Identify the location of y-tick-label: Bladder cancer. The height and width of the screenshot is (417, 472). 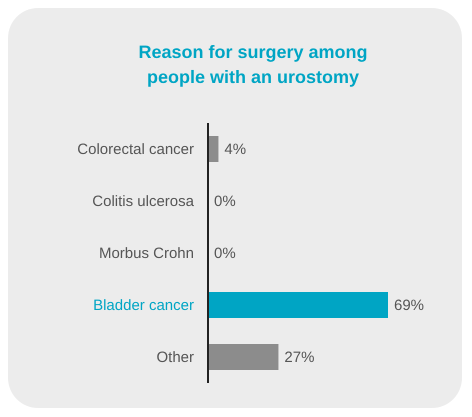
(143, 305).